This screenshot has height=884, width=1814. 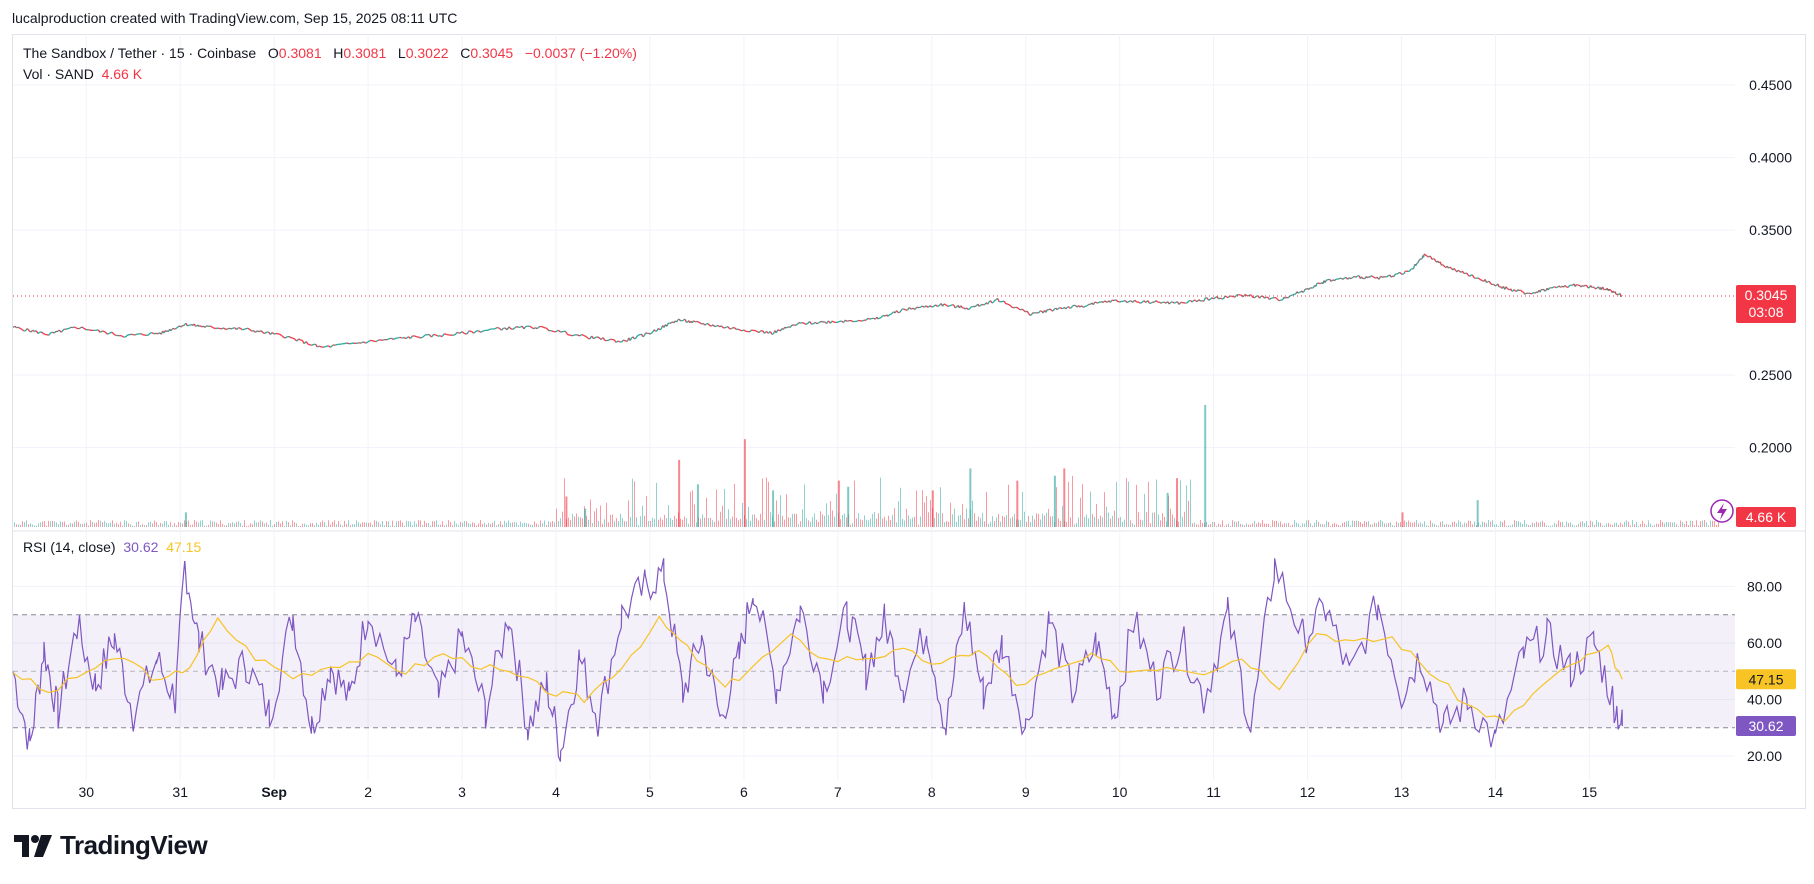 What do you see at coordinates (1722, 511) in the screenshot?
I see `lightning-icon` at bounding box center [1722, 511].